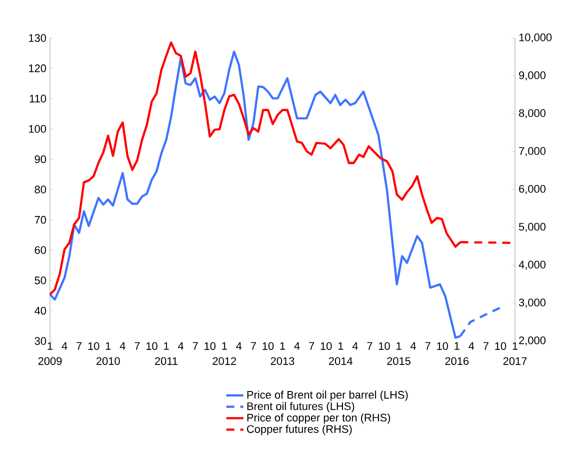  Describe the element at coordinates (457, 361) in the screenshot. I see `x2-tick-label: 2016` at that location.